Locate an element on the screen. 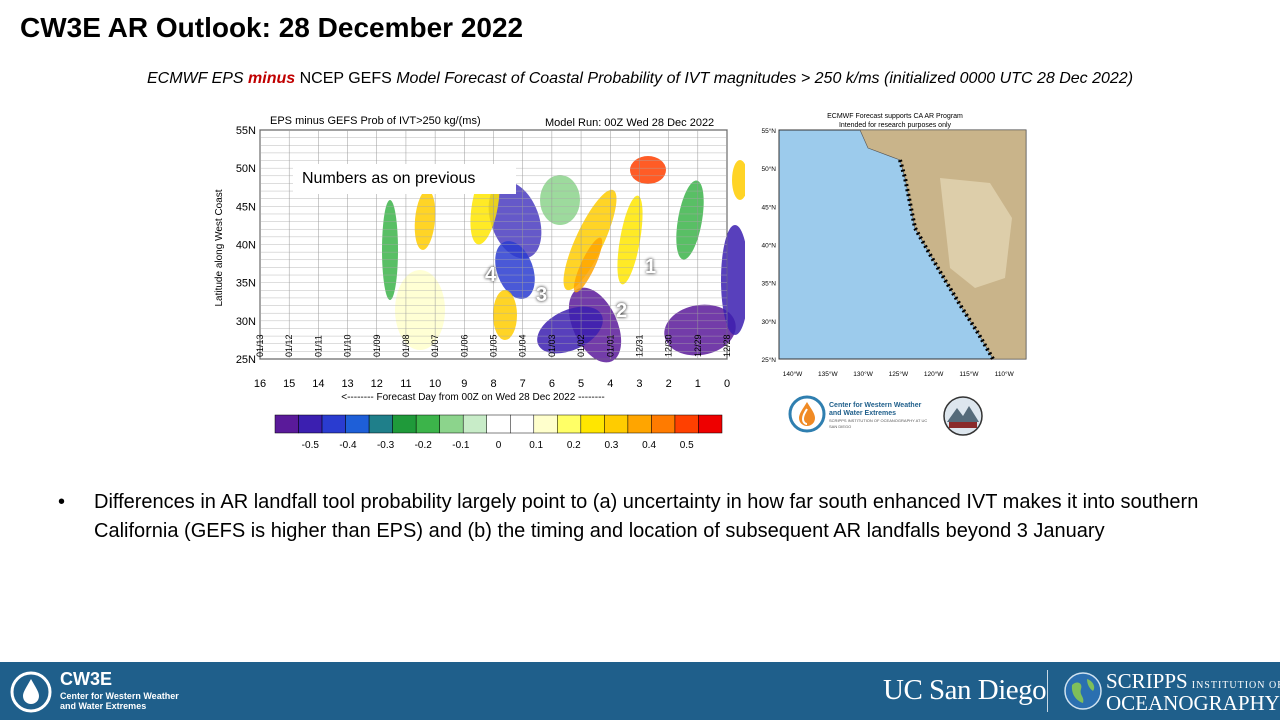  date-label: 01/06 is located at coordinates (464, 345).